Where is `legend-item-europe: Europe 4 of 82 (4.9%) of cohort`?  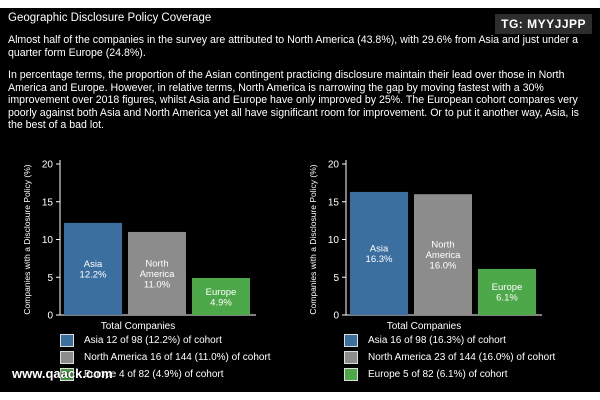
legend-item-europe: Europe 4 of 82 (4.9%) of cohort is located at coordinates (190, 374).